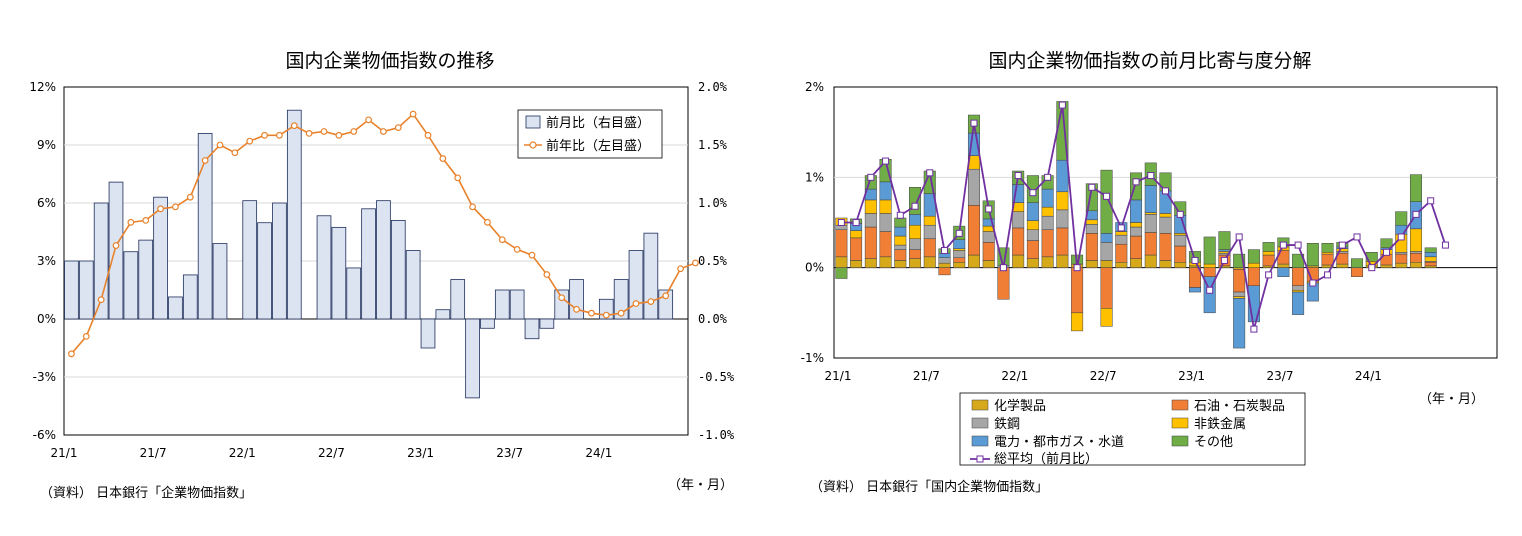 This screenshot has width=1522, height=536. What do you see at coordinates (509, 453) in the screenshot?
I see `left-x-tick: 23/7` at bounding box center [509, 453].